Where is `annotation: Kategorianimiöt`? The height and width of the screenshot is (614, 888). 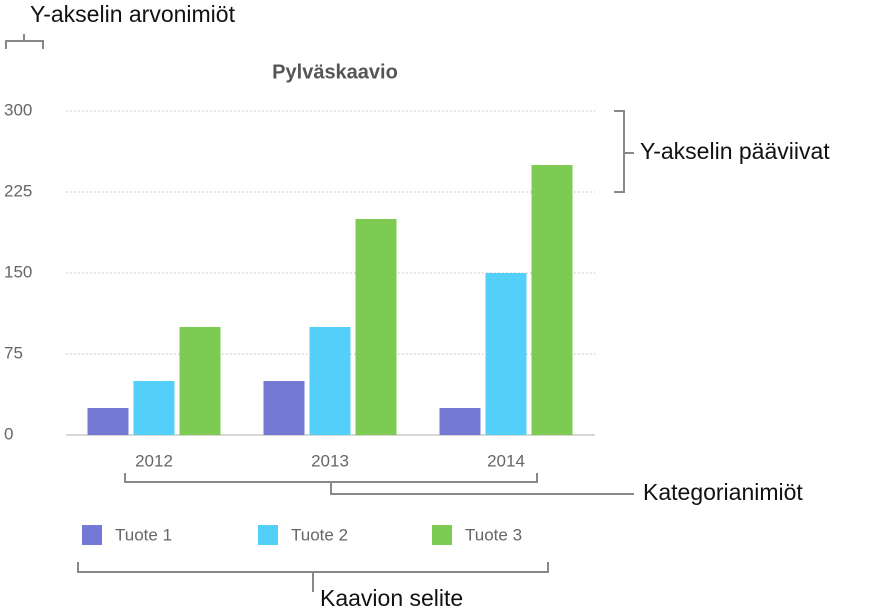 annotation: Kategorianimiöt is located at coordinates (723, 492).